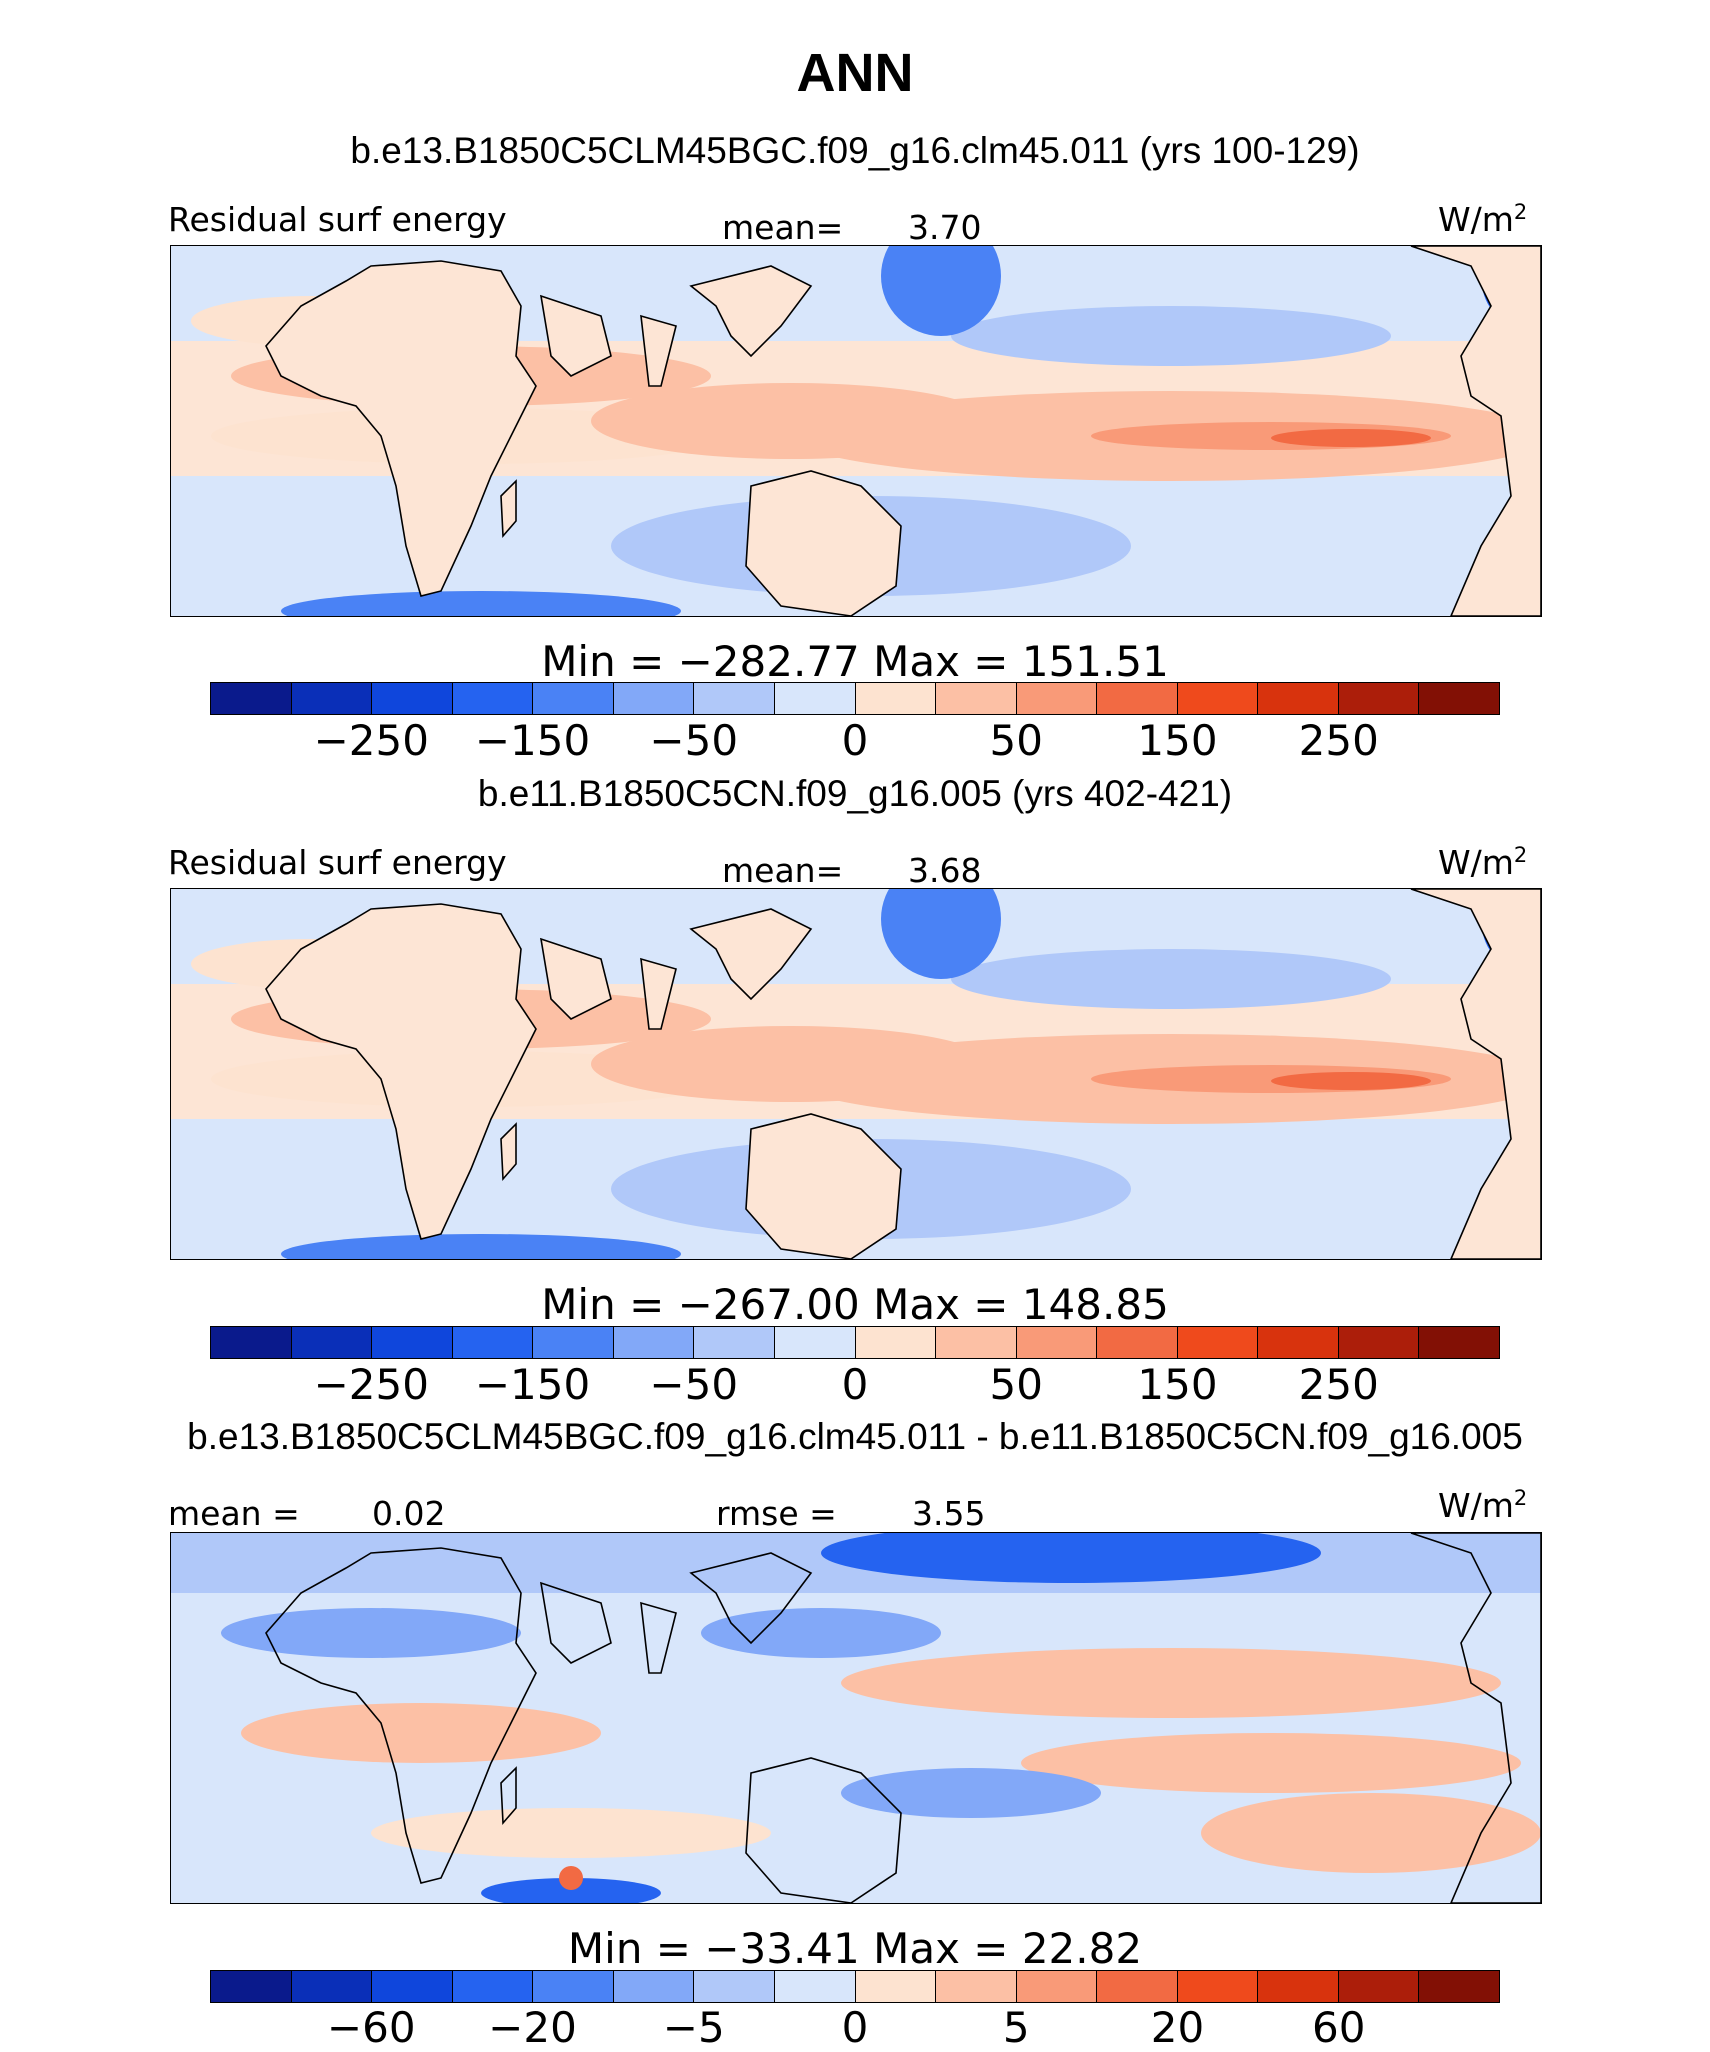 This screenshot has width=1710, height=2052. What do you see at coordinates (855, 1304) in the screenshot?
I see `panel-2-min-max: Min = −267.00 Max = 148.85` at bounding box center [855, 1304].